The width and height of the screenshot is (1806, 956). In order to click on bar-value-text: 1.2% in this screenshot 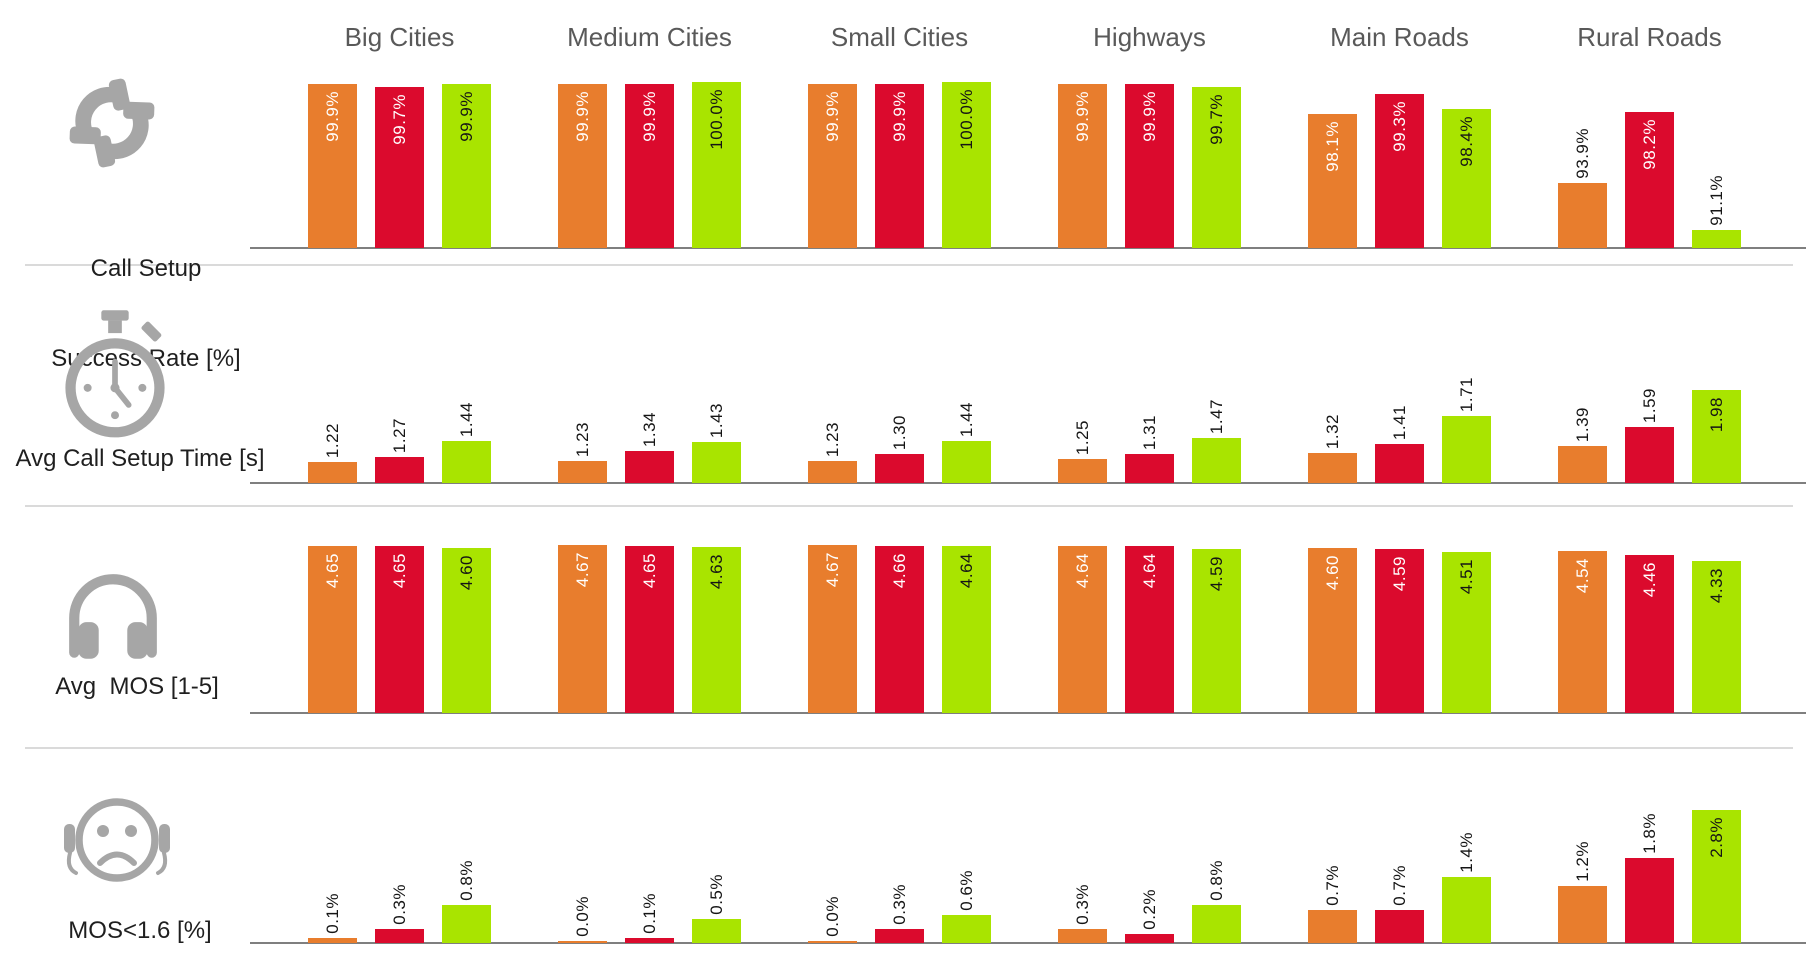, I will do `click(1582, 861)`.